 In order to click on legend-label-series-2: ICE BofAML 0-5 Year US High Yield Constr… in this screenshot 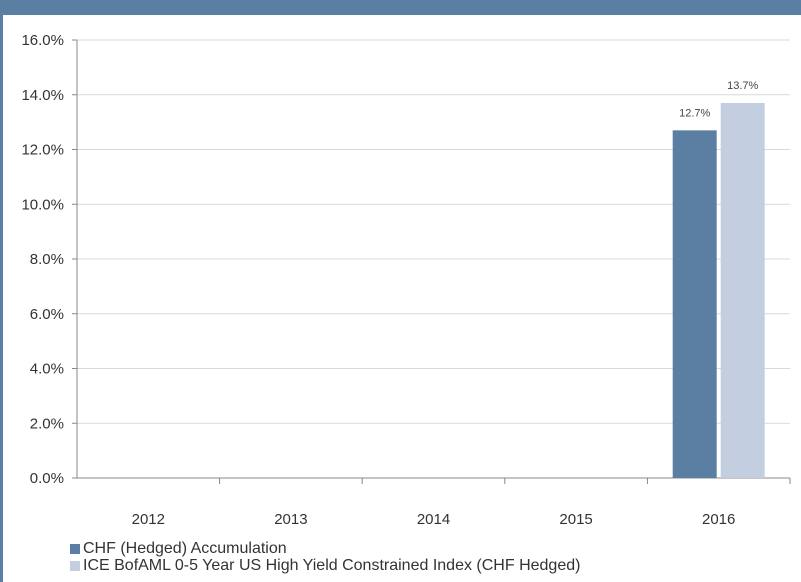, I will do `click(332, 565)`.